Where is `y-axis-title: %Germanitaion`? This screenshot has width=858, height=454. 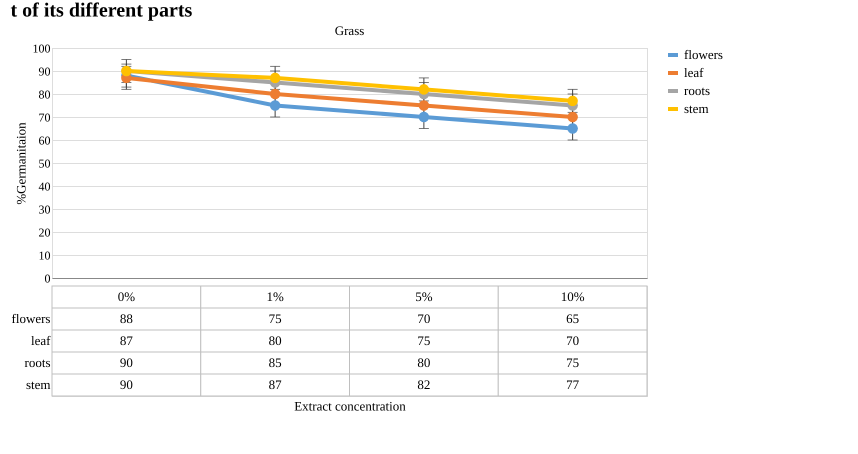
y-axis-title: %Germanitaion is located at coordinates (21, 163).